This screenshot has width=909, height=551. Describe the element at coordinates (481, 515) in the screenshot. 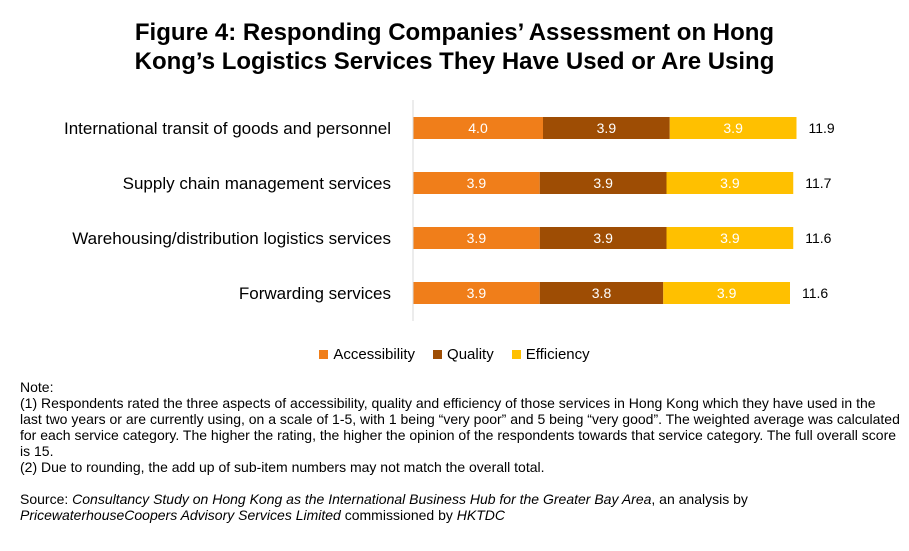

I see `source-org: HKTDC` at that location.